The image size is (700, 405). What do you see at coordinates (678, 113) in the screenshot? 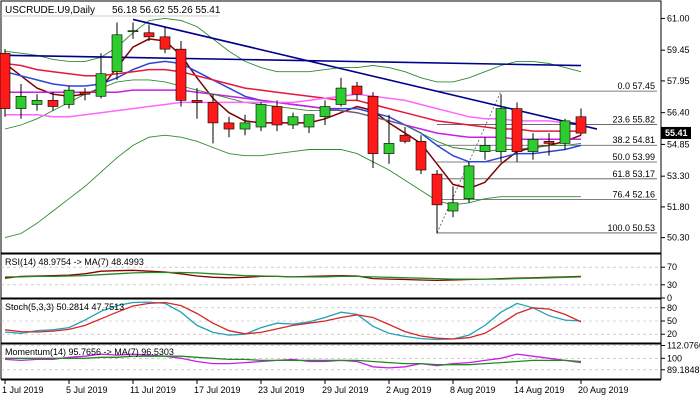
I see `price-tick-label: 56.40` at bounding box center [678, 113].